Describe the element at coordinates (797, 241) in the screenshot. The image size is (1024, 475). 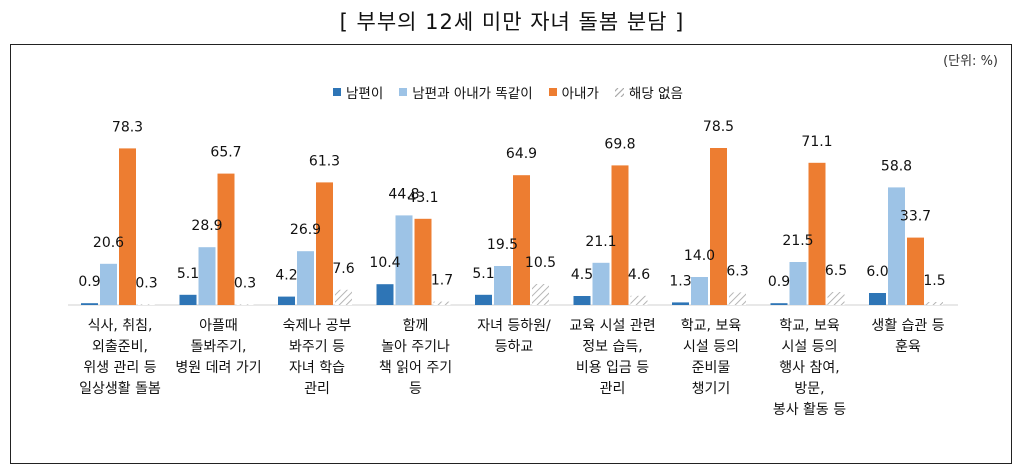
I see `value-label-equal-7: 21.5` at that location.